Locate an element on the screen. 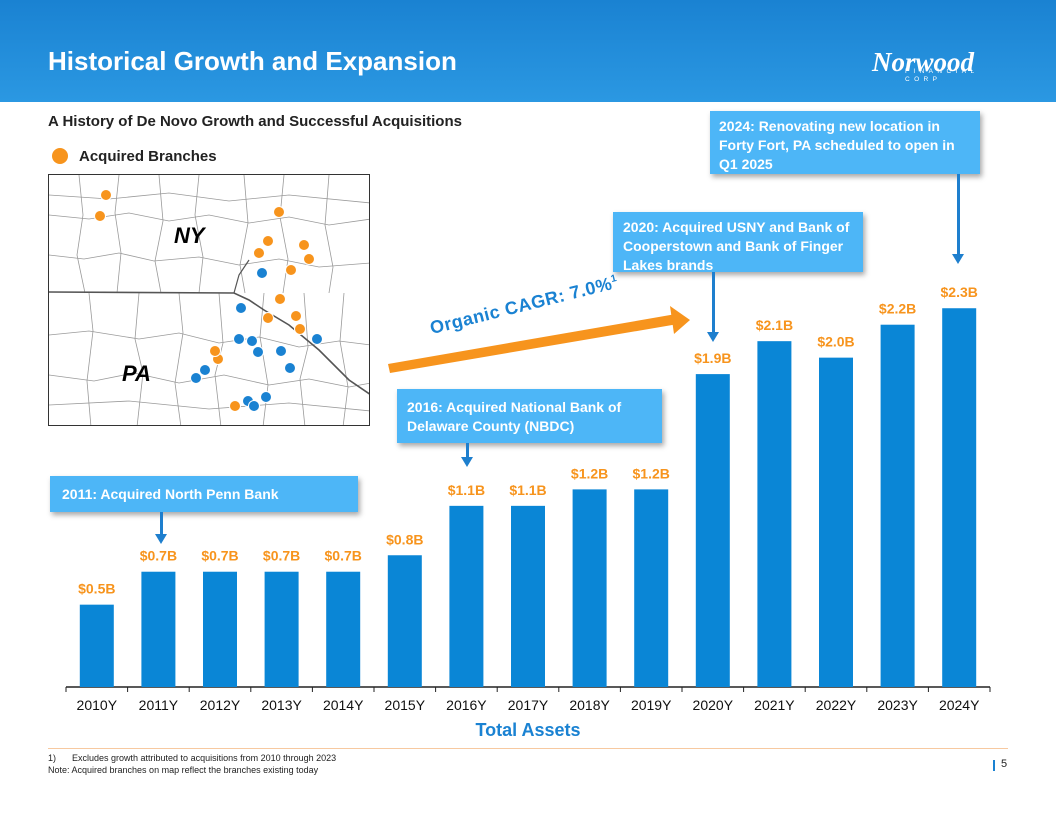 The height and width of the screenshot is (816, 1056). county-lines is located at coordinates (209, 300).